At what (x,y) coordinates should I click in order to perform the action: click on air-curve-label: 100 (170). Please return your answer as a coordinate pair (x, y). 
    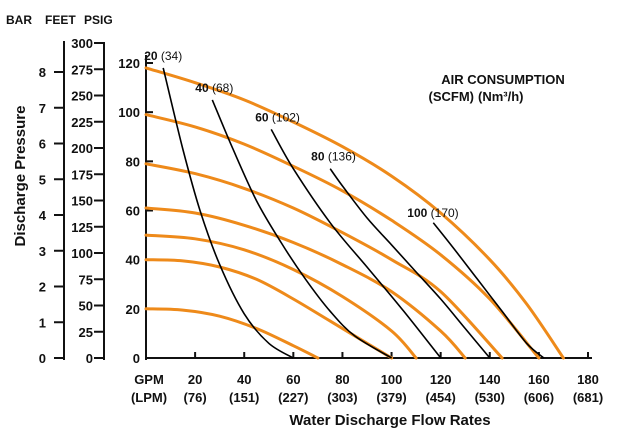
    Looking at the image, I should click on (432, 213).